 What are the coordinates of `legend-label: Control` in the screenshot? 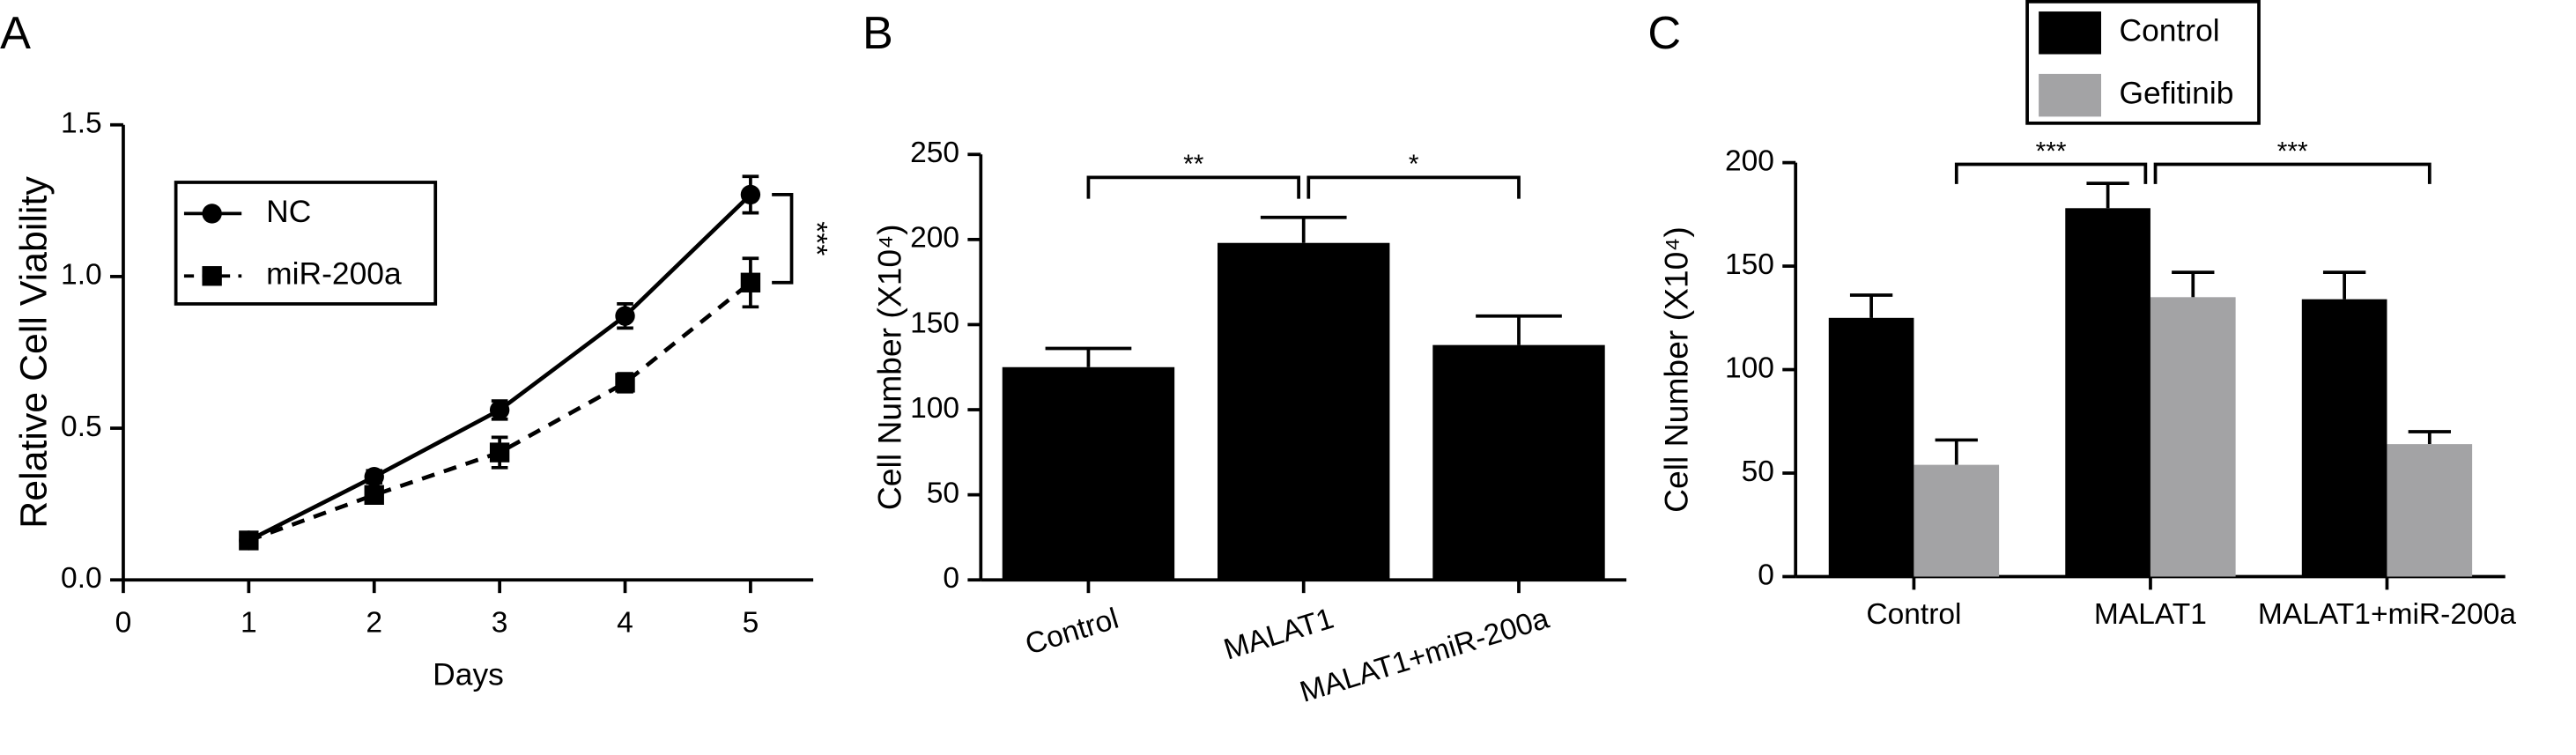 It's located at (2170, 30).